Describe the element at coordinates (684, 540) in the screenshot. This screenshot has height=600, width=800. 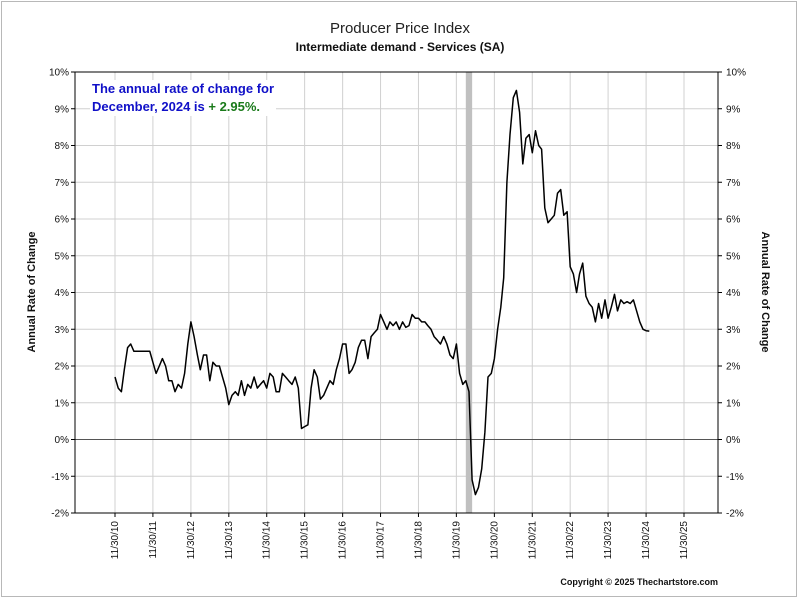
I see `x-tick-label-15: 11/30/25` at that location.